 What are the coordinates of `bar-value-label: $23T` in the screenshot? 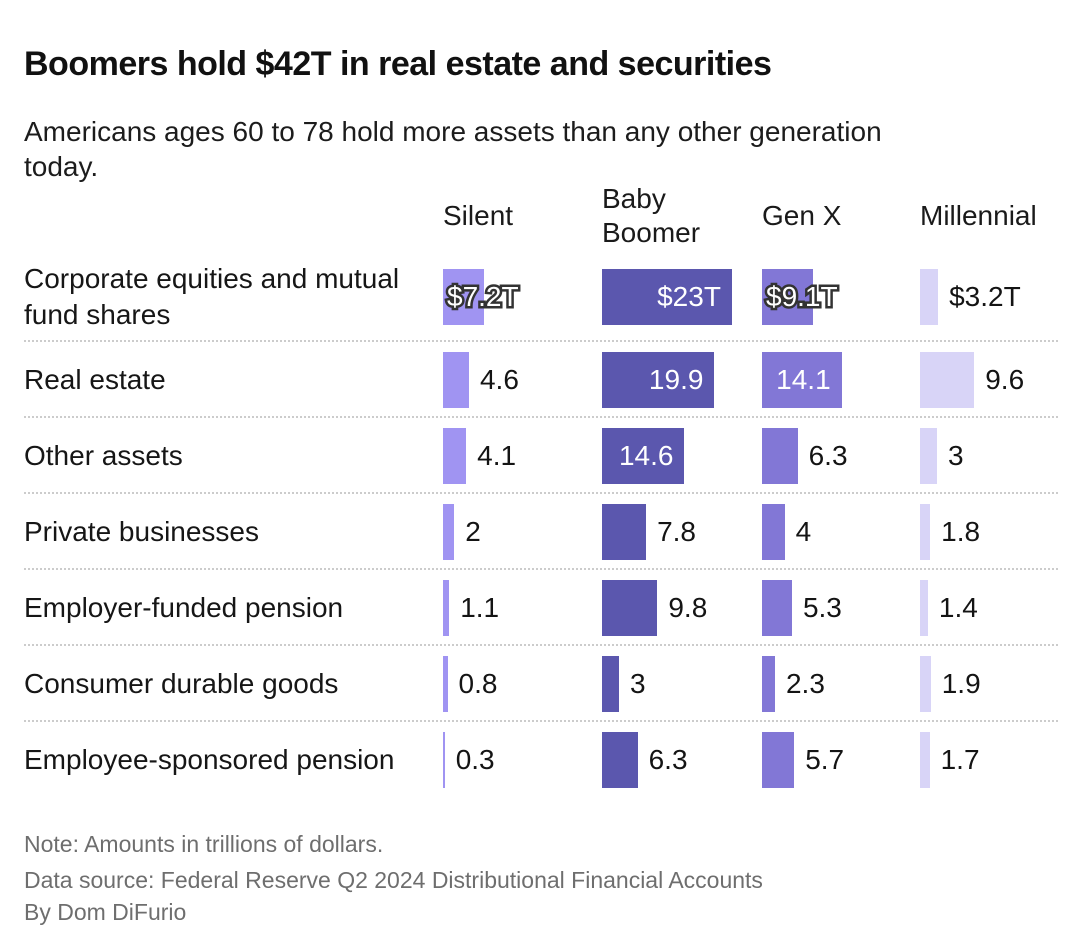 It's located at (689, 296).